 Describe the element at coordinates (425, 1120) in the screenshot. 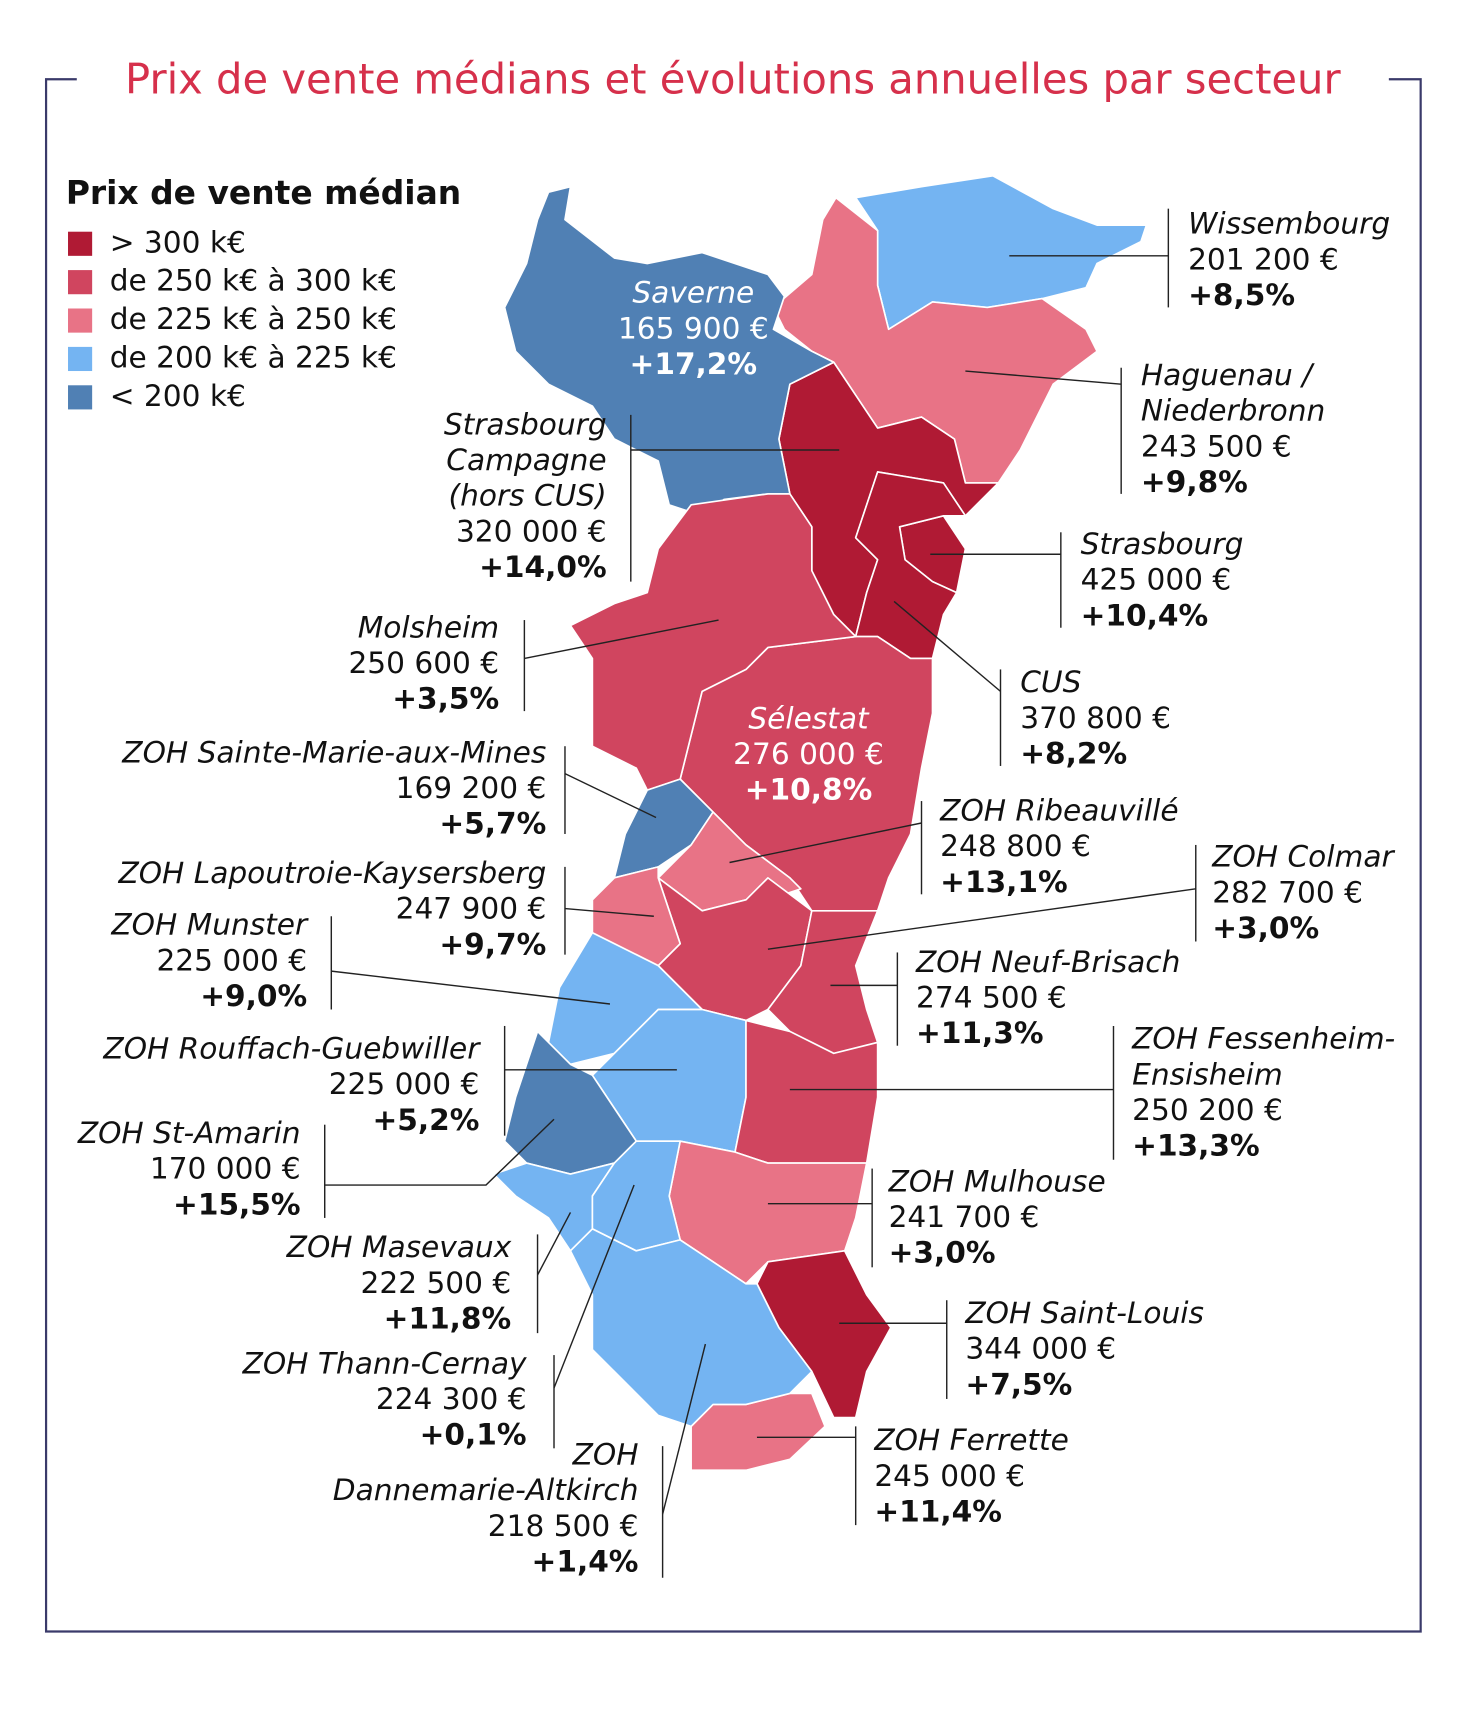

I see `sector-change: +5,2%` at that location.